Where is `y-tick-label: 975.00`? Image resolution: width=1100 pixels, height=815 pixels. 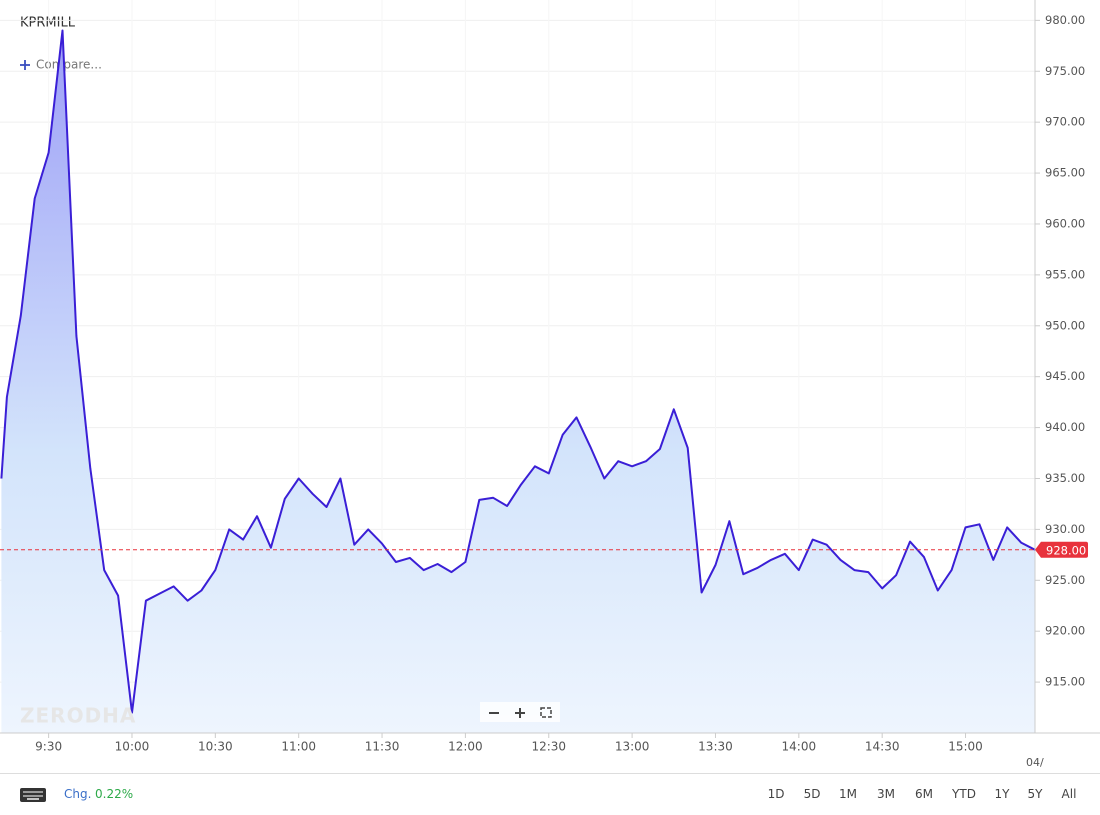
y-tick-label: 975.00 is located at coordinates (1065, 71).